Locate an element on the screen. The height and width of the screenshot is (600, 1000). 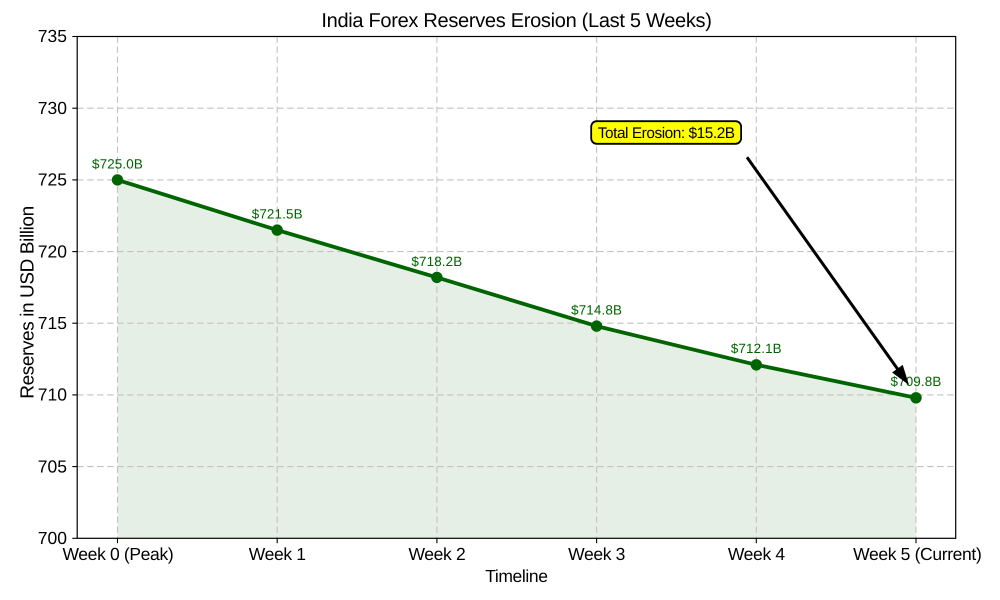
svg-text: 700 is located at coordinates (52, 538).